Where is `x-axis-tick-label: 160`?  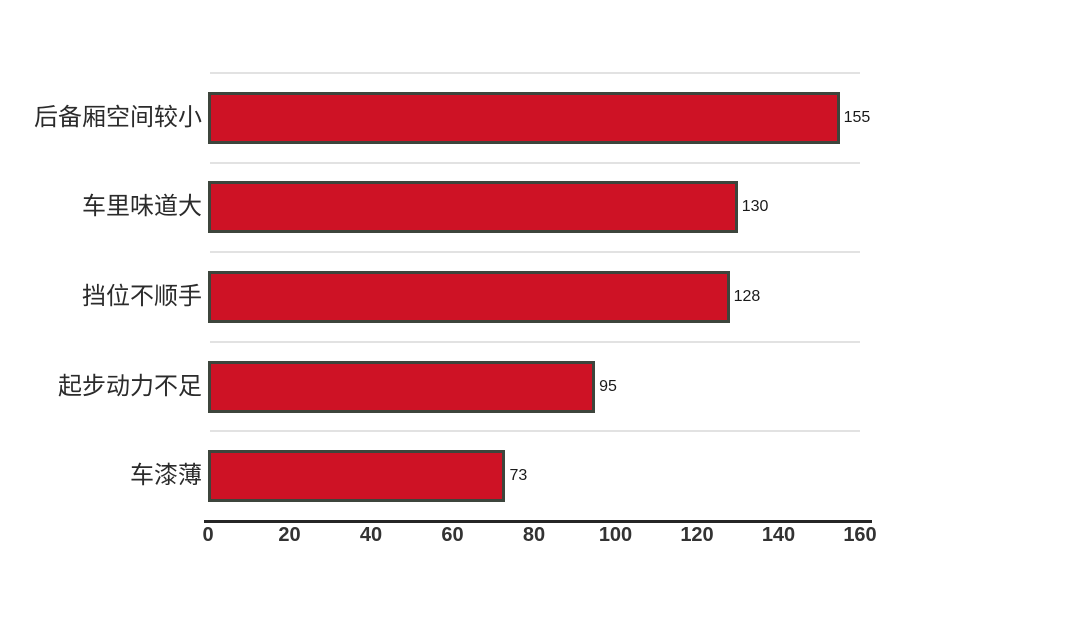 x-axis-tick-label: 160 is located at coordinates (860, 535).